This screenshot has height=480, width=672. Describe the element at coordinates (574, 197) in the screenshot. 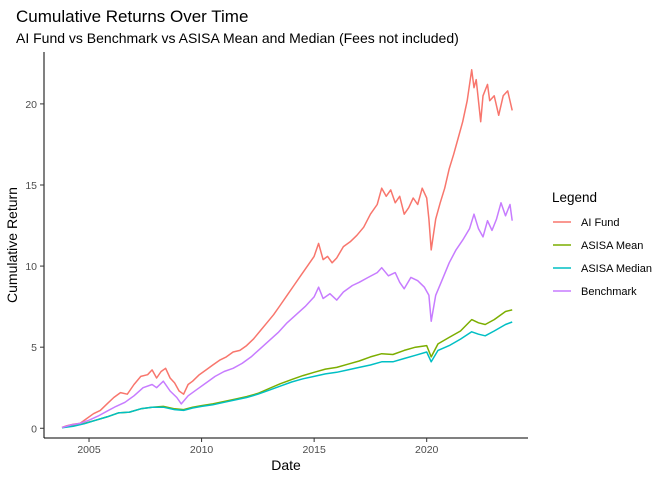

I see `legend-title: Legend` at that location.